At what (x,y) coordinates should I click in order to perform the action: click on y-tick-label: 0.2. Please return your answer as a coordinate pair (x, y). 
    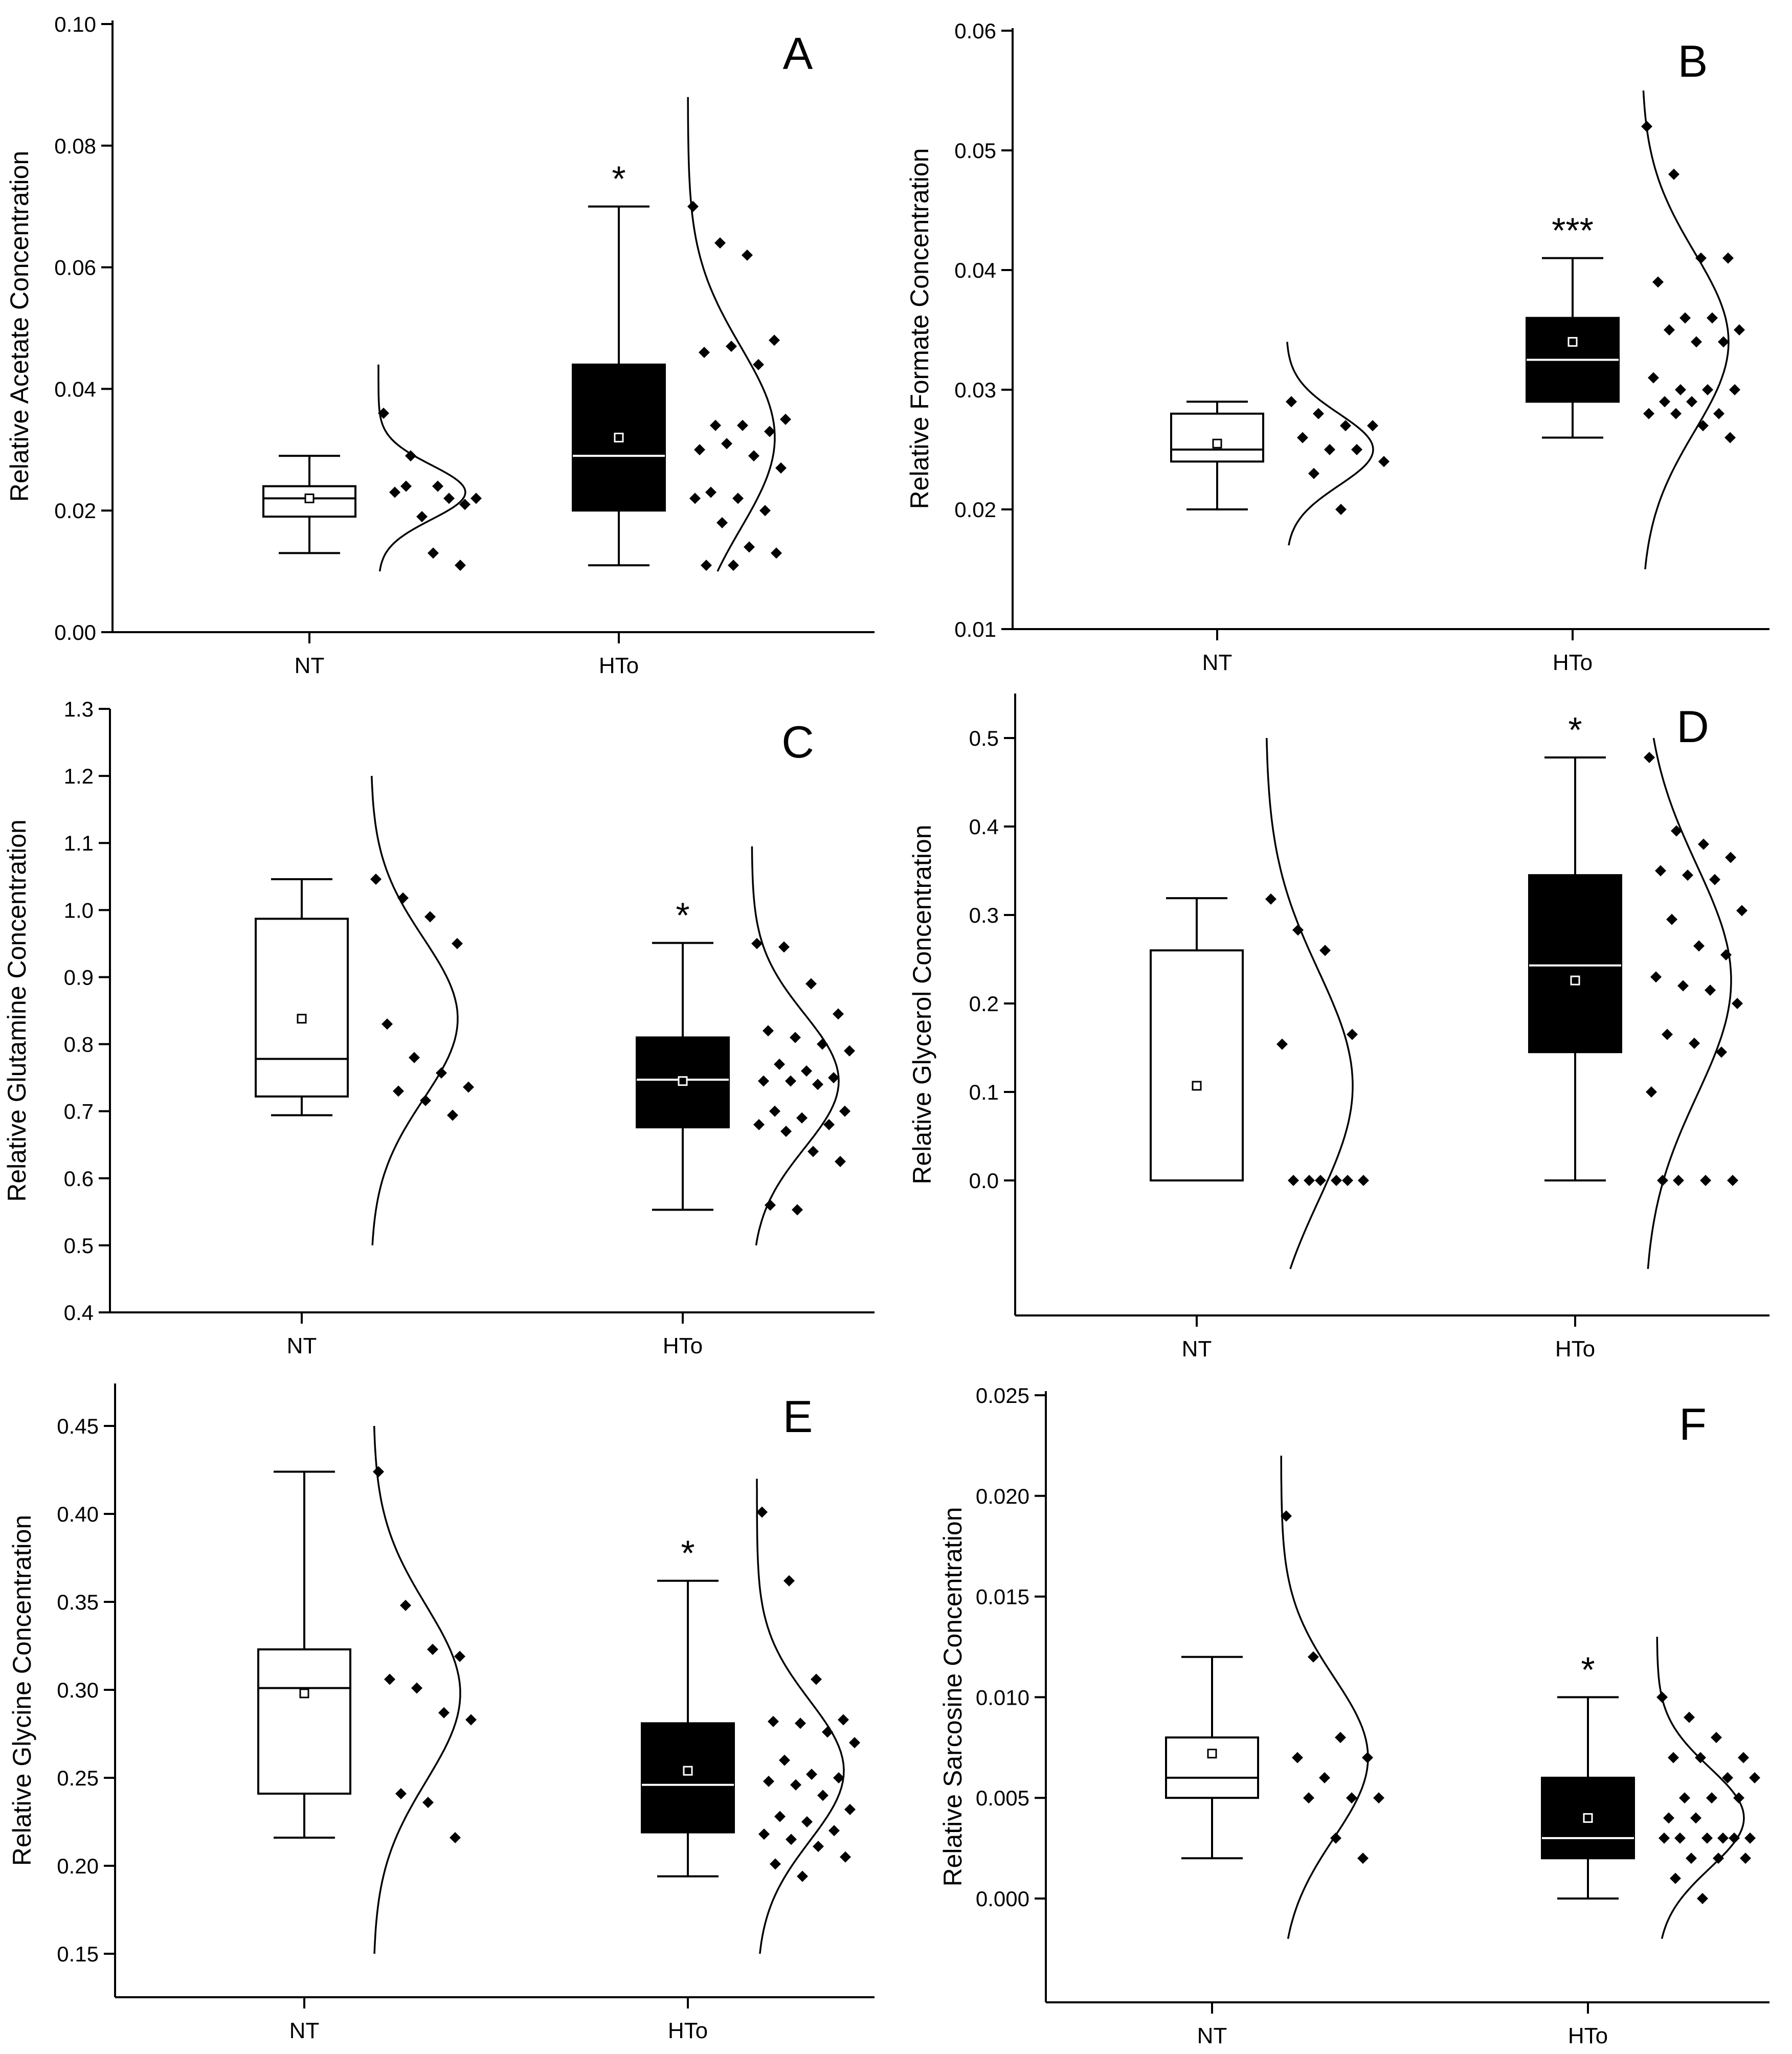
    Looking at the image, I should click on (984, 1004).